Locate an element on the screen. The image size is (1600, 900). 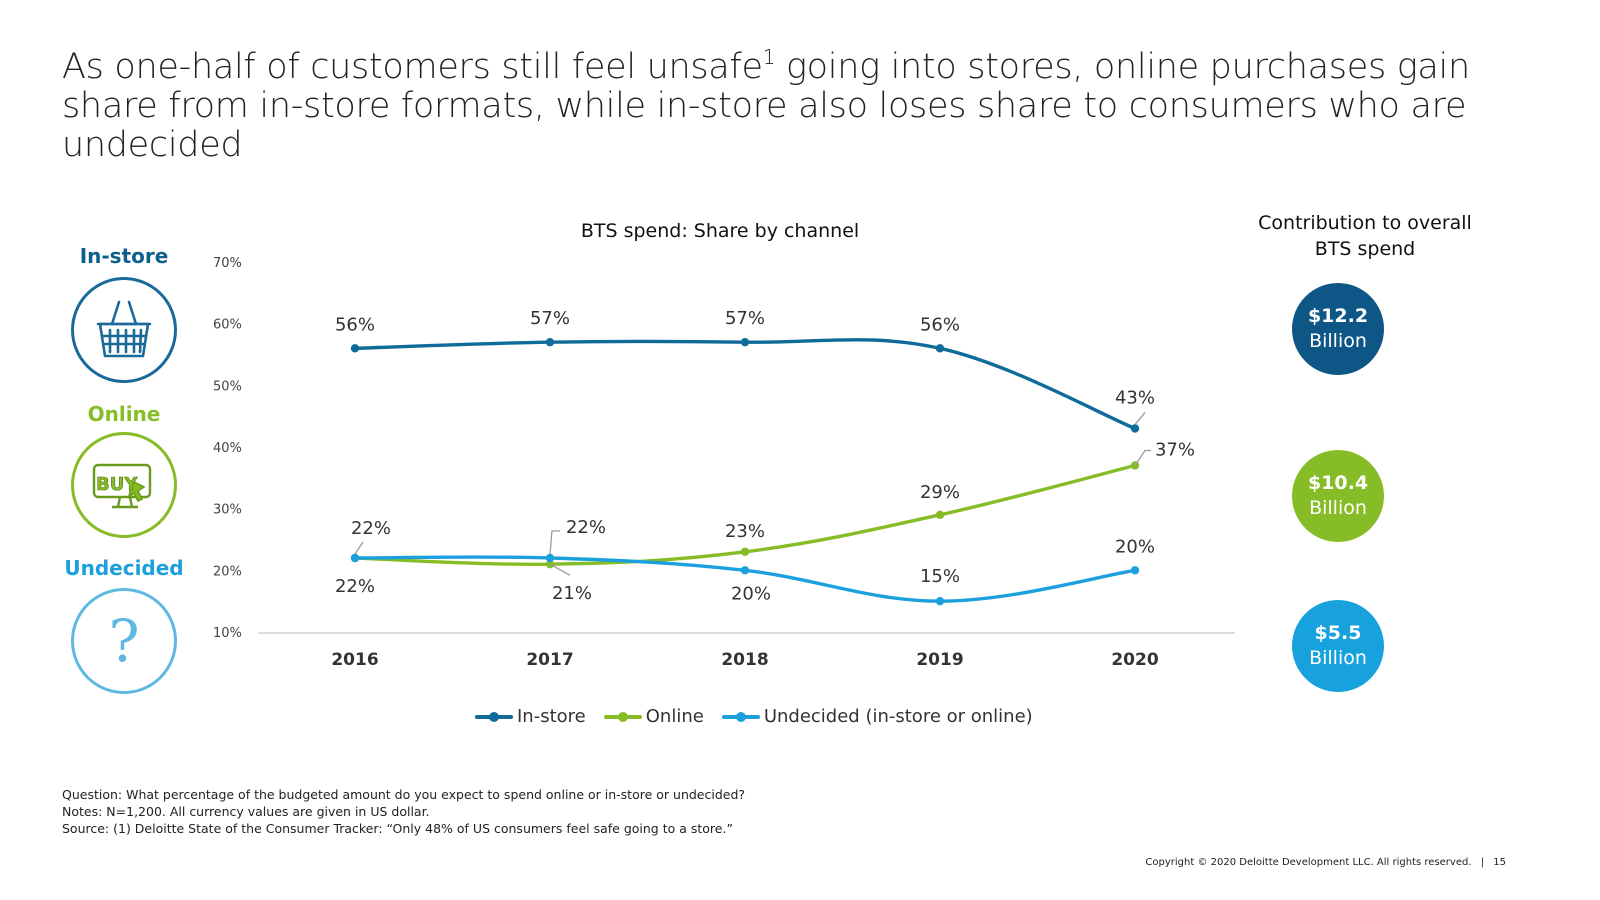
chart-title: BTS spend: Share by channel is located at coordinates (720, 231).